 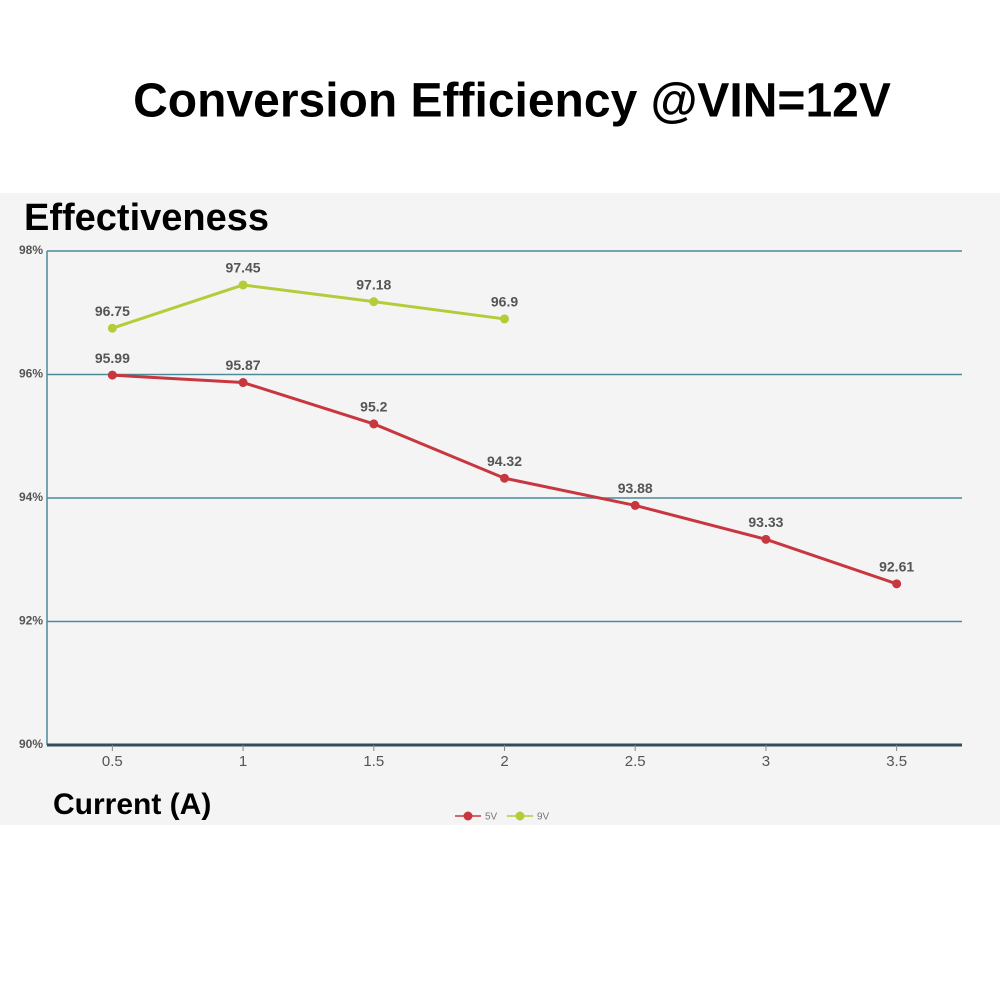 What do you see at coordinates (146, 218) in the screenshot?
I see `y-axis-label: Effectiveness` at bounding box center [146, 218].